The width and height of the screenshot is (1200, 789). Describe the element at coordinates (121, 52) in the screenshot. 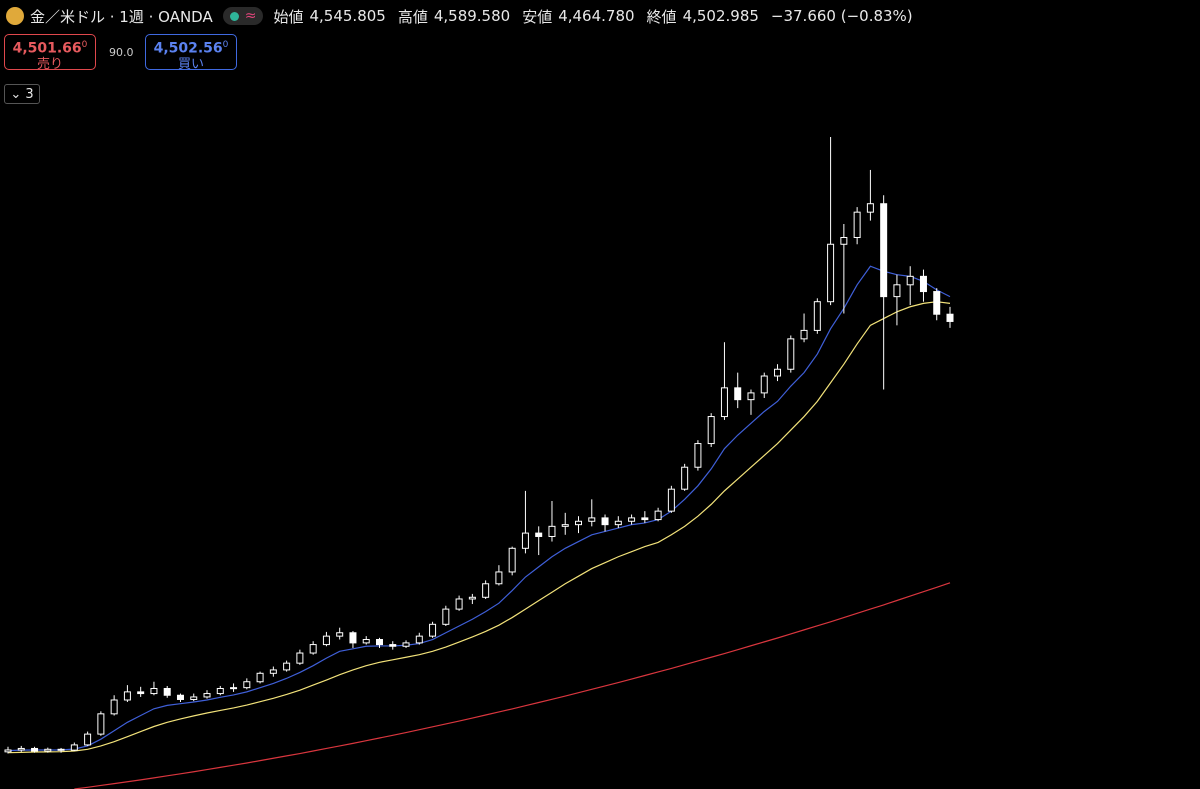

I see `spread: 90.0` at that location.